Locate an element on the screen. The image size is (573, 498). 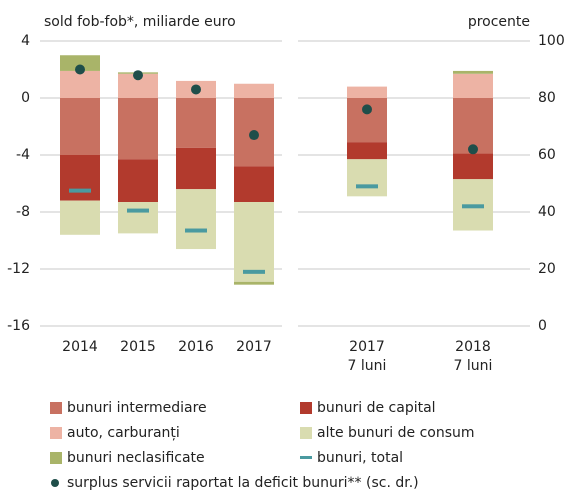
y2-tick-label: 40 is located at coordinates (547, 212).